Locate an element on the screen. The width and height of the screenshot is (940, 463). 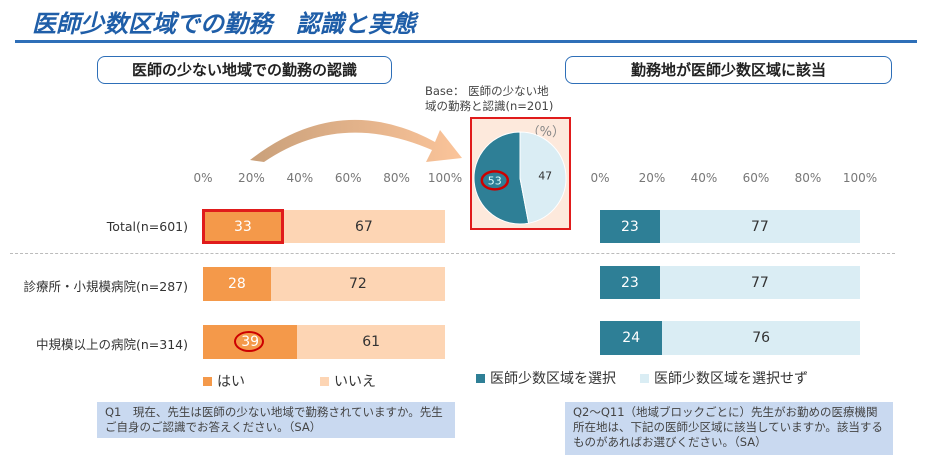
title-rule is located at coordinates (466, 41).